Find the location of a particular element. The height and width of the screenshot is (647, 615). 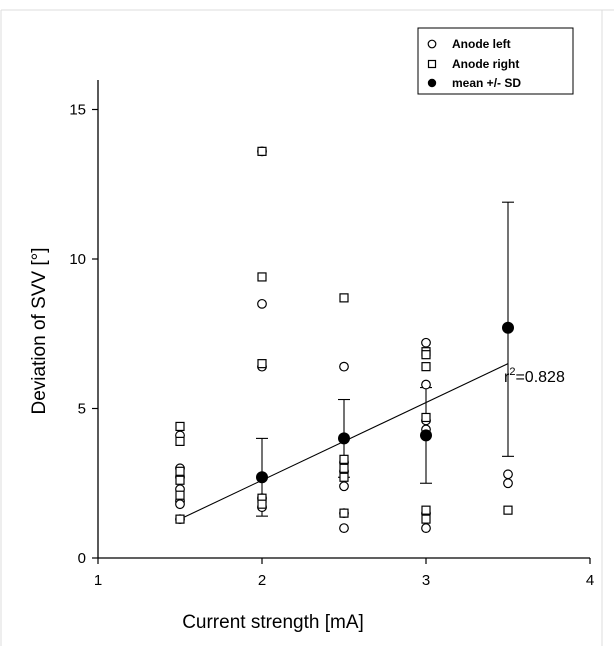

x-tick-label: 4 is located at coordinates (590, 580).